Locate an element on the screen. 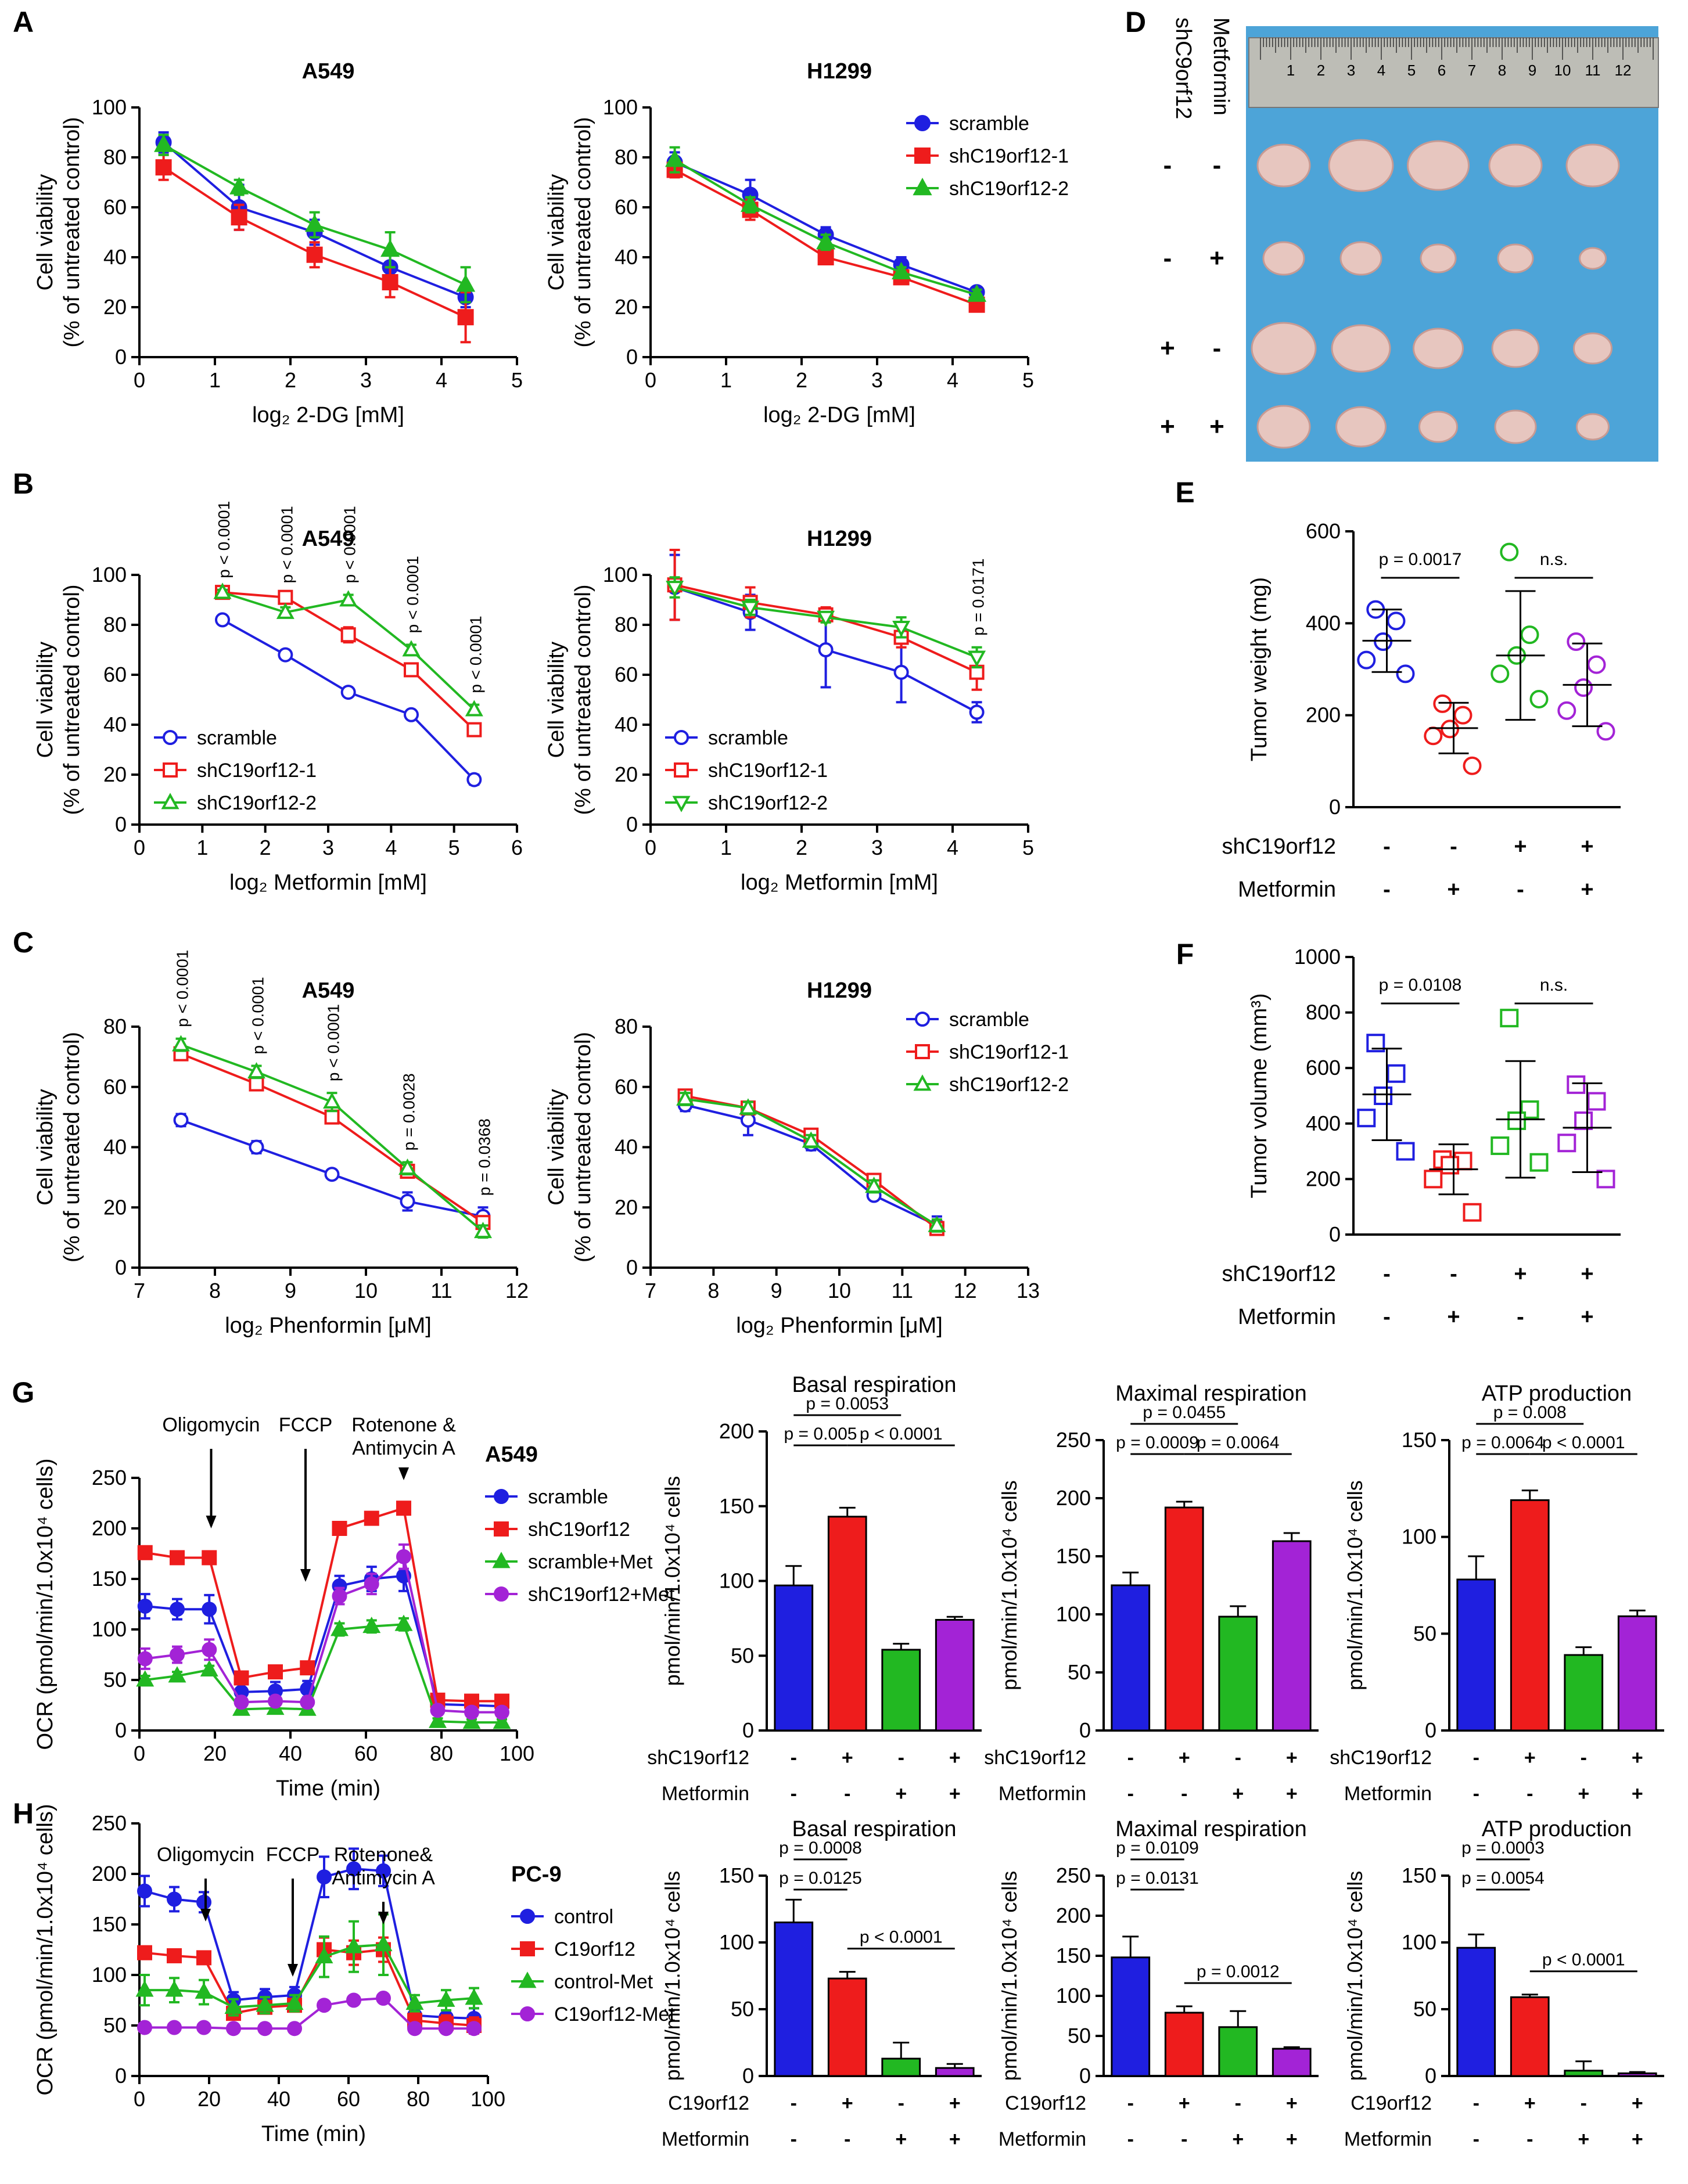 The width and height of the screenshot is (1688, 2184). p-value-label: p = 0.0368 is located at coordinates (485, 1157).